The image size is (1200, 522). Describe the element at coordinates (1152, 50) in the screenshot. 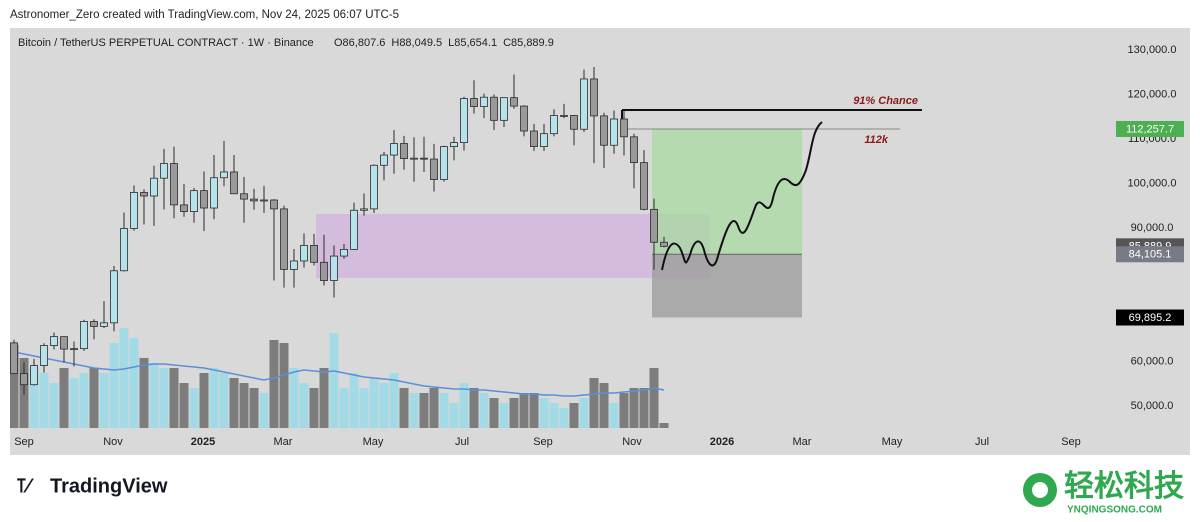

I see `y-tick-label: 130,000.0` at that location.